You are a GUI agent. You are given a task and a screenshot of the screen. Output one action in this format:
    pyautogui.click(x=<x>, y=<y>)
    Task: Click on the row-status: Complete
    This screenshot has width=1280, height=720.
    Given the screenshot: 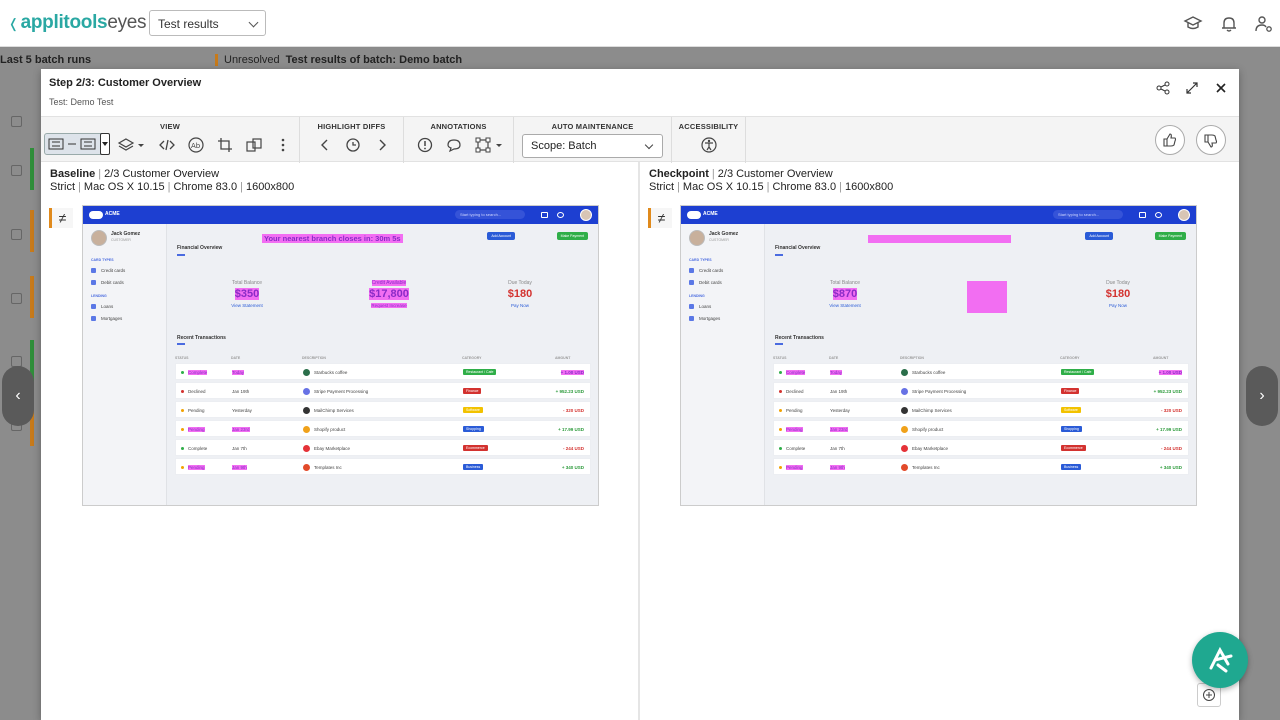 What is the action you would take?
    pyautogui.click(x=796, y=372)
    